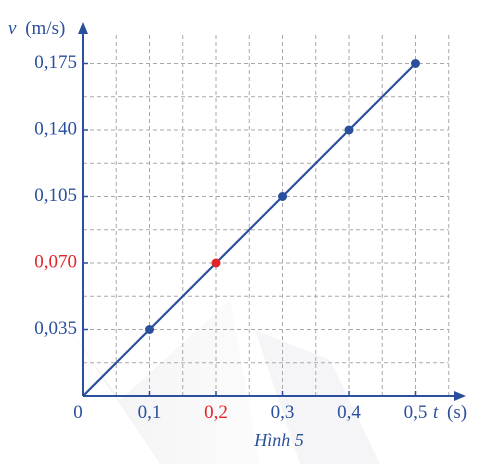 This screenshot has height=469, width=498. I want to click on y-axis-arrow, so click(83, 28).